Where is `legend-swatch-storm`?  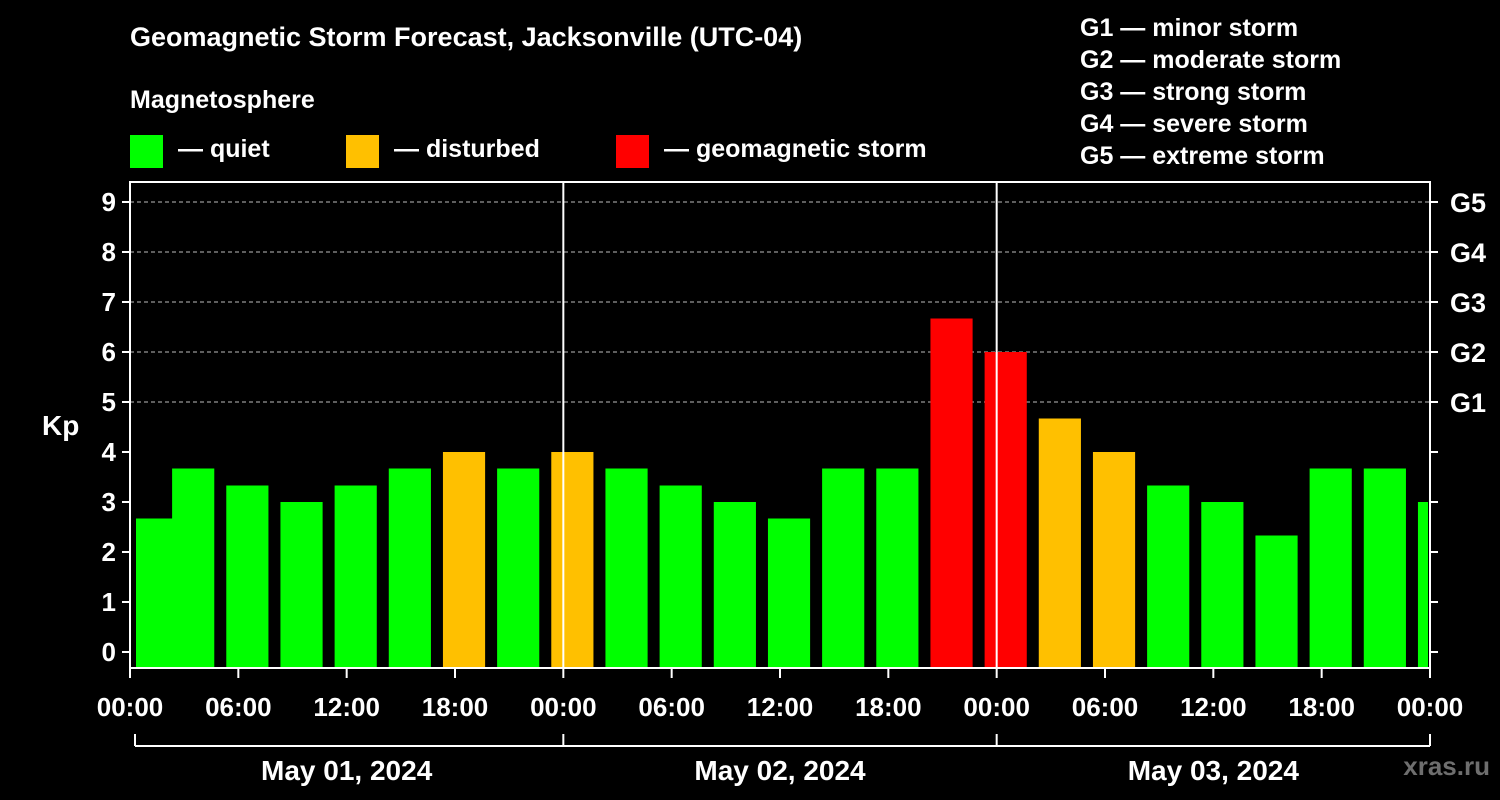 legend-swatch-storm is located at coordinates (632, 151).